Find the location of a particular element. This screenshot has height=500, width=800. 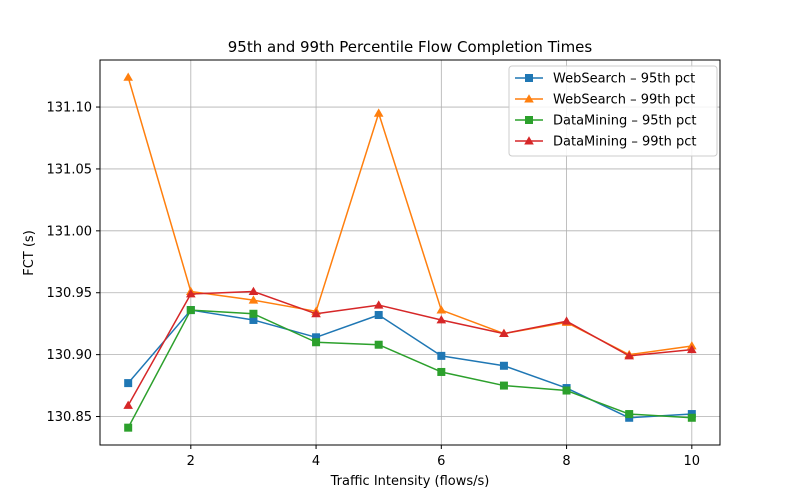

y-tick-label: 130.90 is located at coordinates (70, 355).